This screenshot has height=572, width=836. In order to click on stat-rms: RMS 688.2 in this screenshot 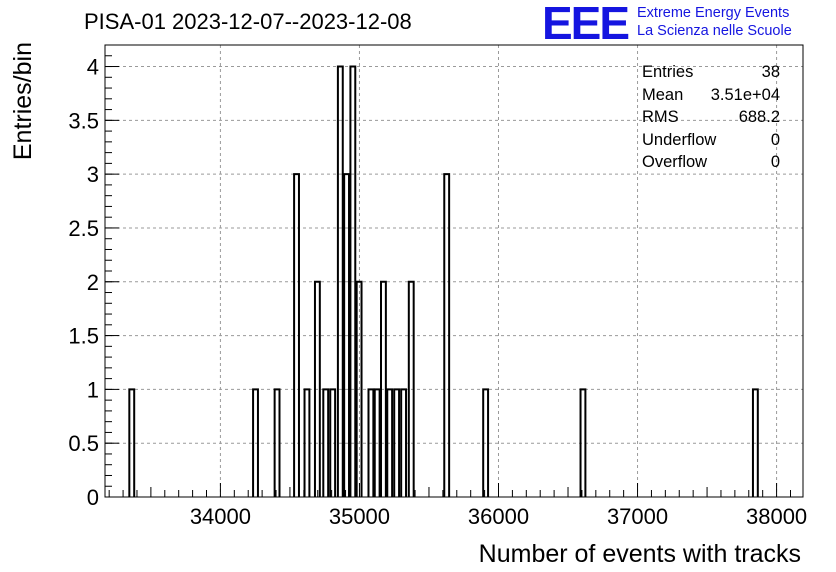, I will do `click(711, 117)`.